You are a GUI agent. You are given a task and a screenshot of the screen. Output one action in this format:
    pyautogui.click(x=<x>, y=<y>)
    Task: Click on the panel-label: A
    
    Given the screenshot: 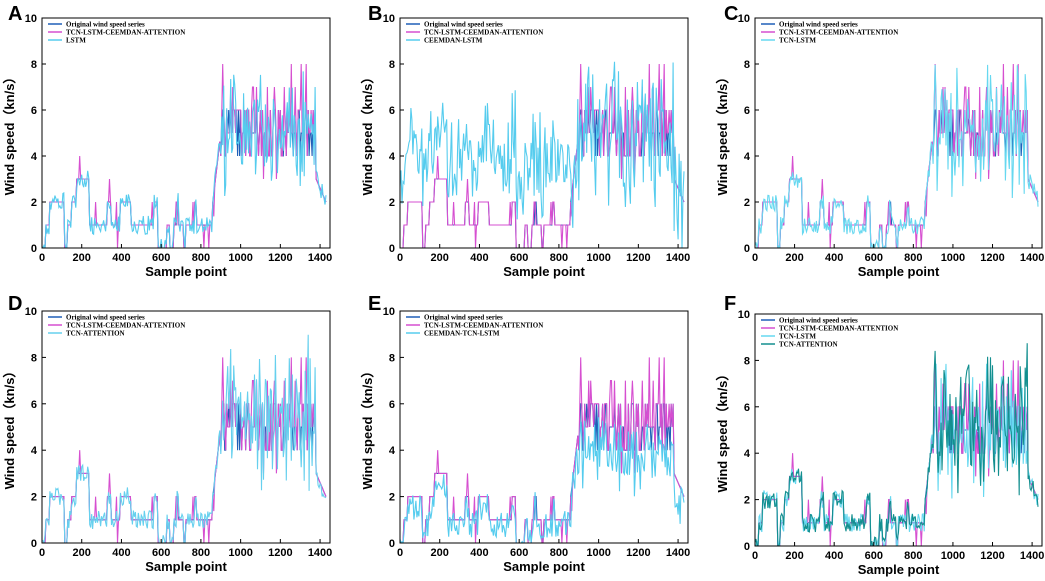 What is the action you would take?
    pyautogui.click(x=15, y=14)
    